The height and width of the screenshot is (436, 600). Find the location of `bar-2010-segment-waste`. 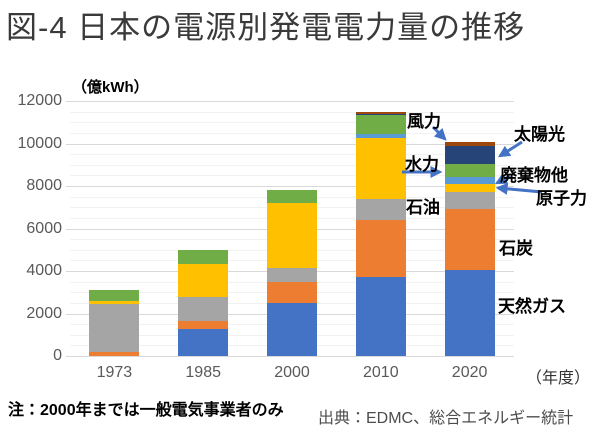

bar-2010-segment-waste is located at coordinates (380, 136).